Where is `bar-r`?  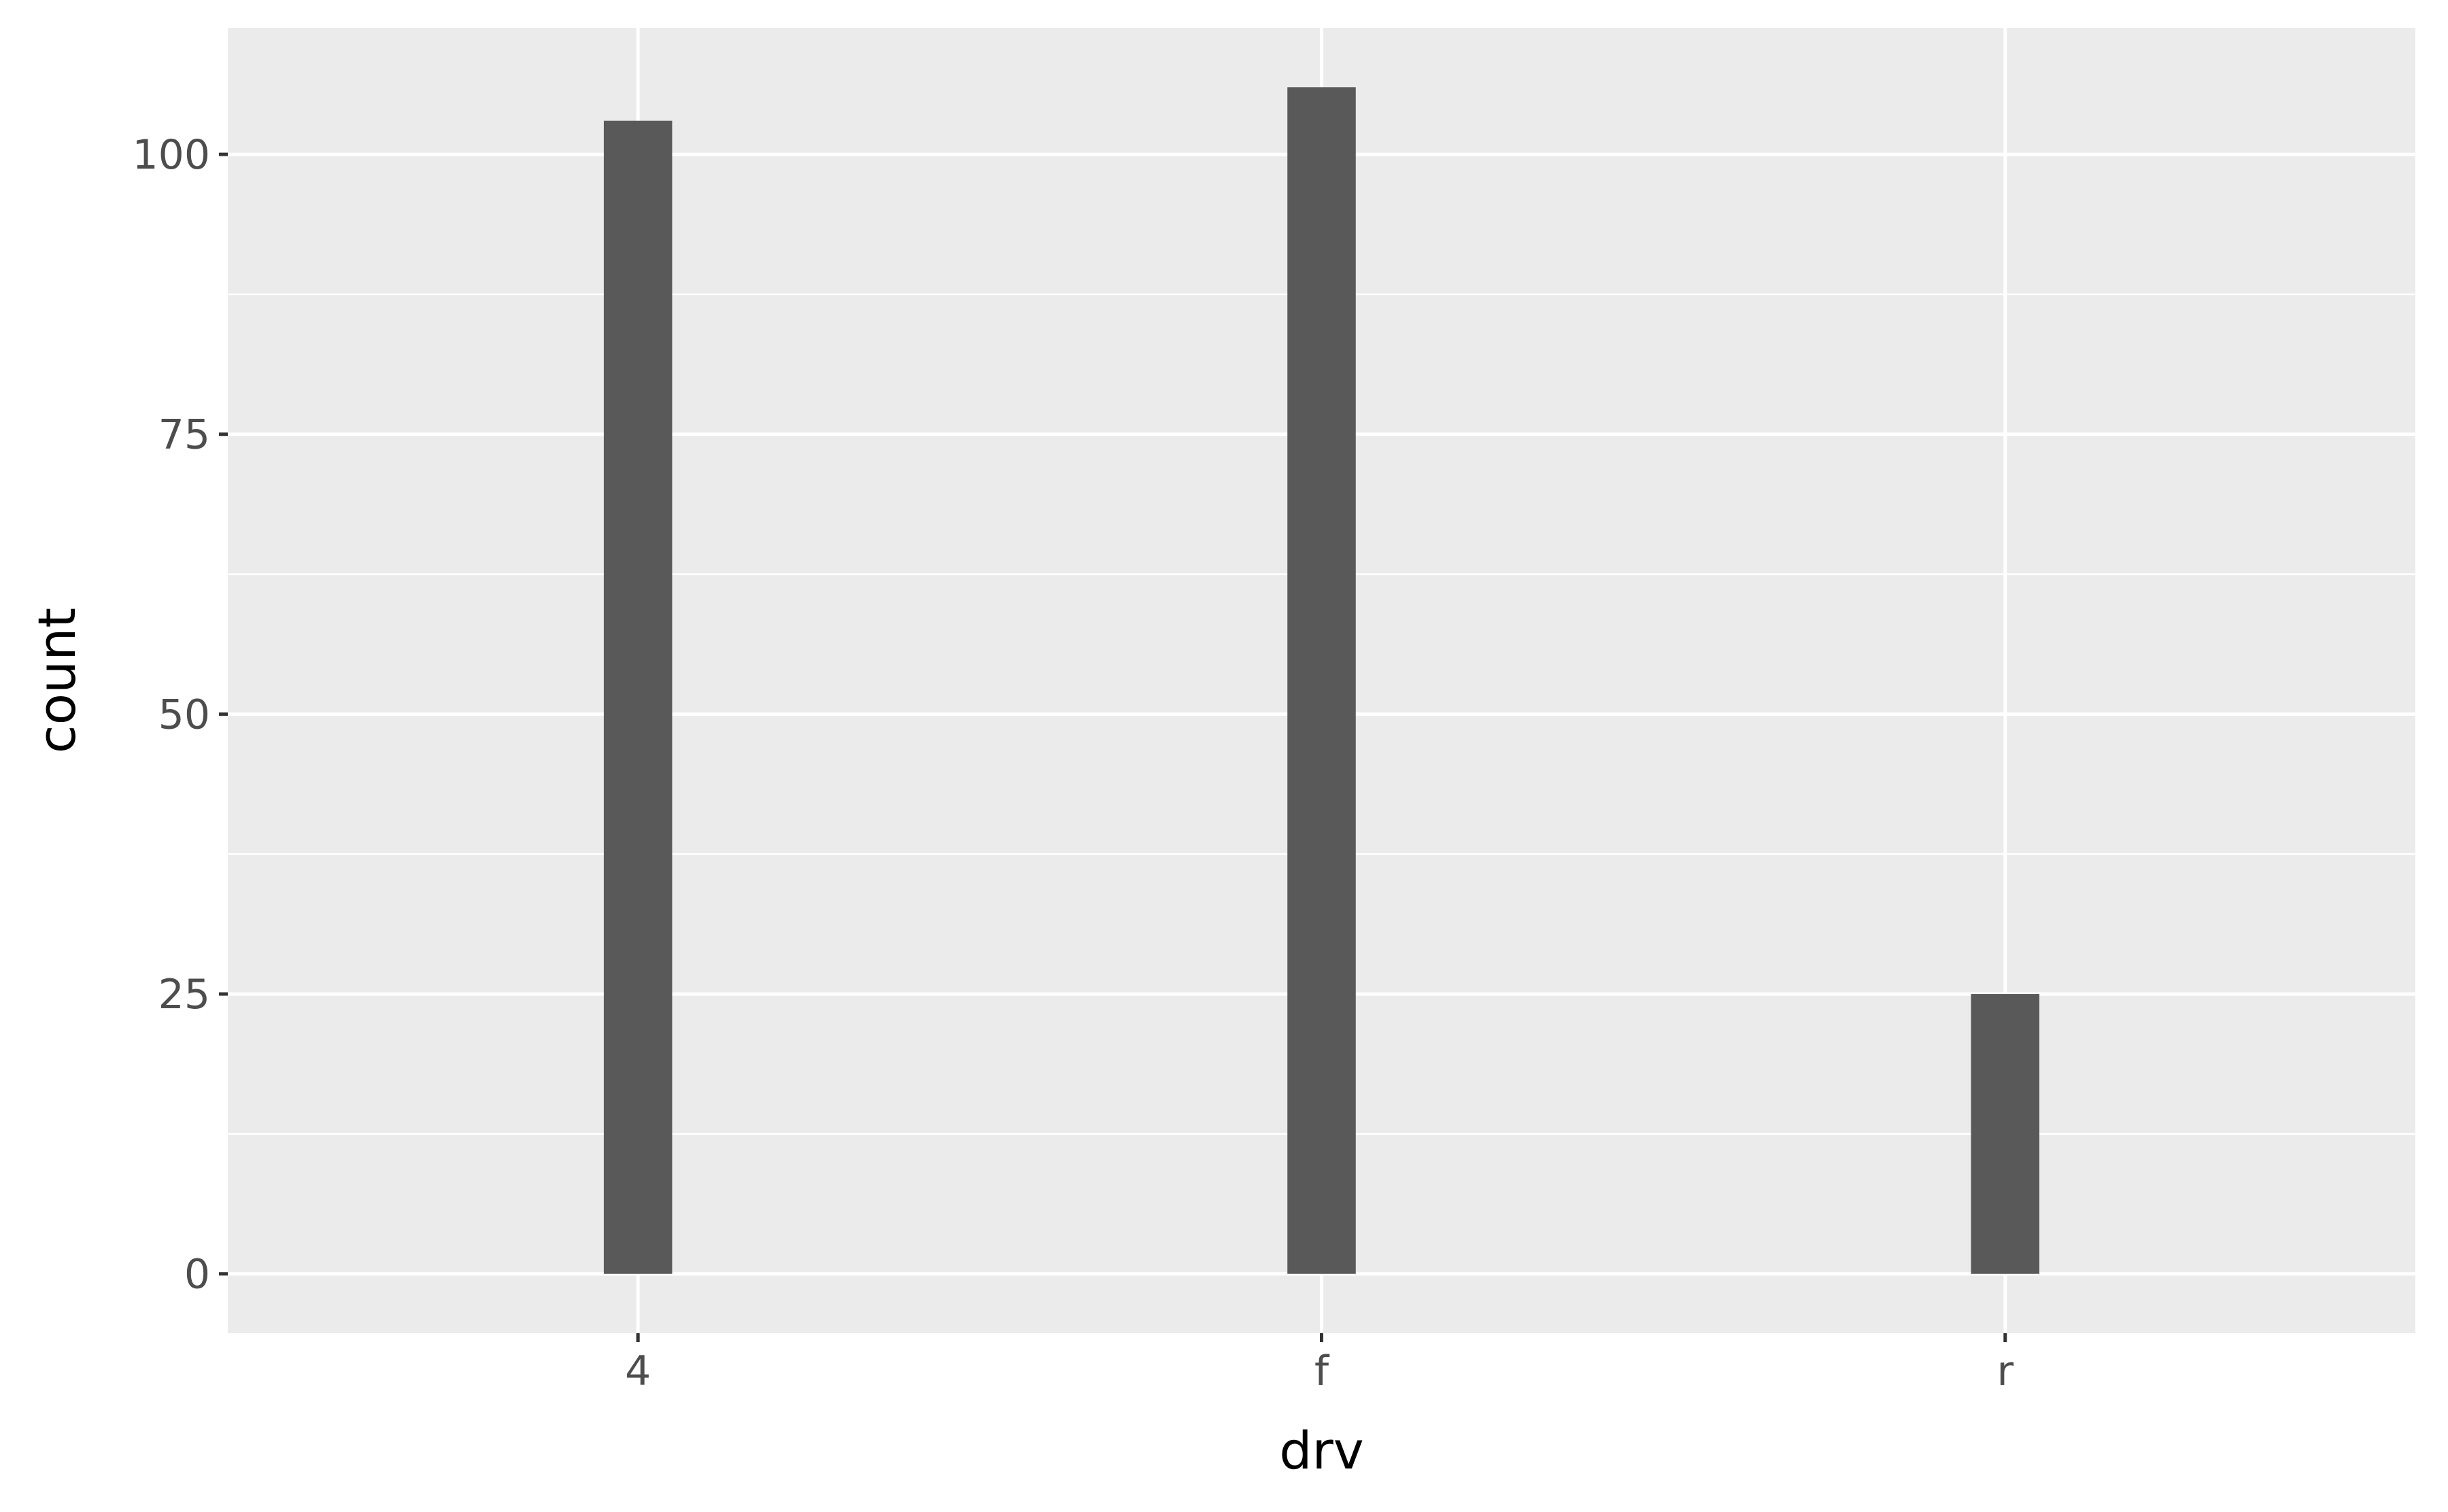
bar-r is located at coordinates (2006, 1134).